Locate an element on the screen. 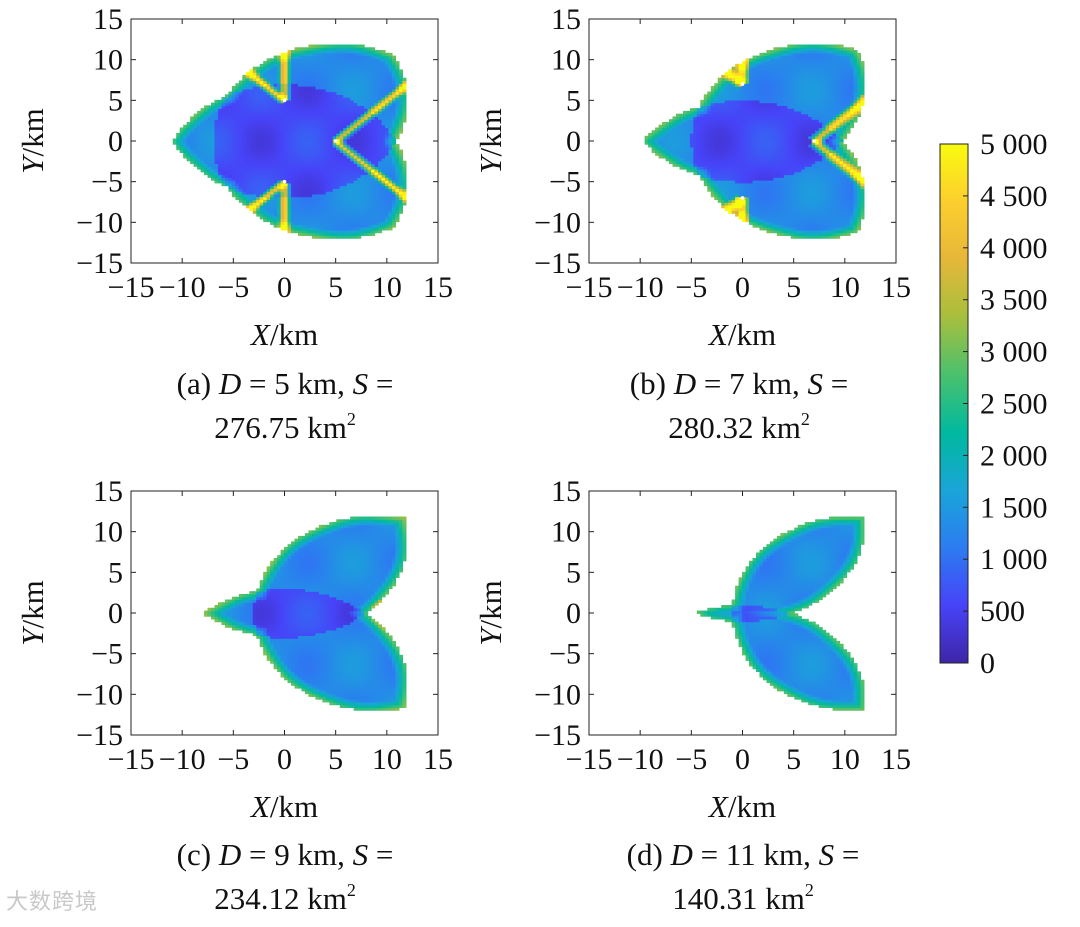 This screenshot has width=1080, height=927. x-tick-label: −5 is located at coordinates (233, 287).